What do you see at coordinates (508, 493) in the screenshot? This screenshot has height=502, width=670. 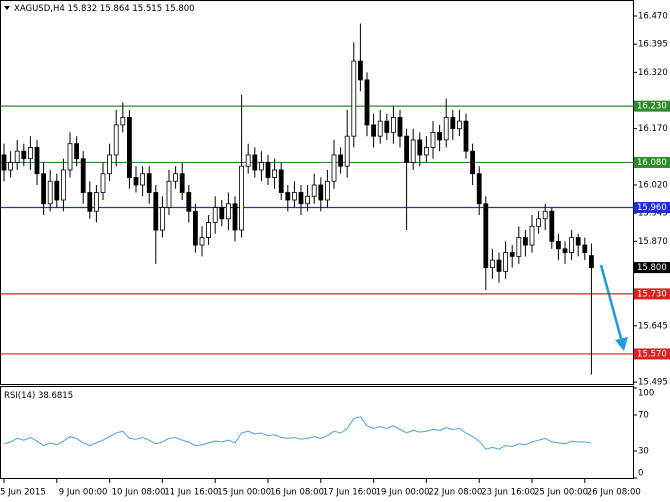 I see `x-tick-label: 23 Jun 16:00` at bounding box center [508, 493].